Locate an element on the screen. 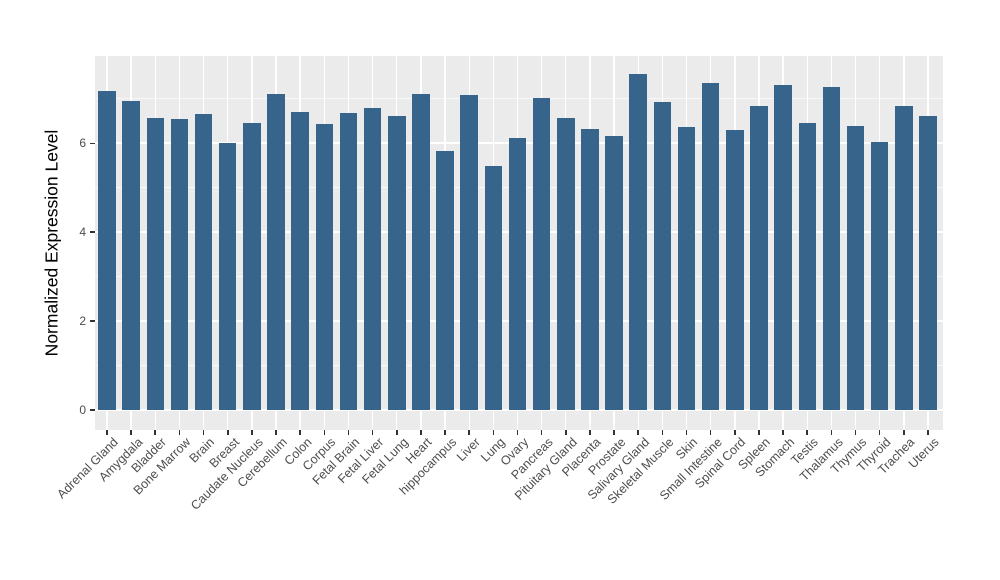  bar-prostate is located at coordinates (614, 272).